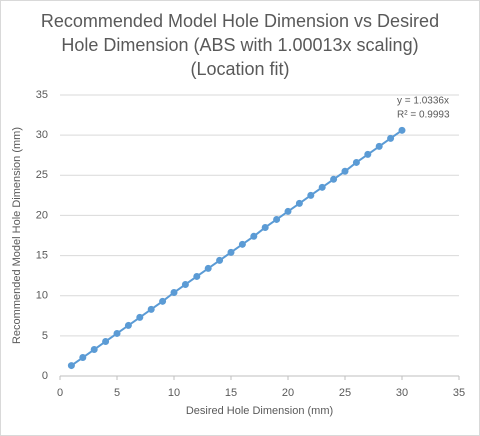  Describe the element at coordinates (231, 393) in the screenshot. I see `x-tick-label: 15` at that location.